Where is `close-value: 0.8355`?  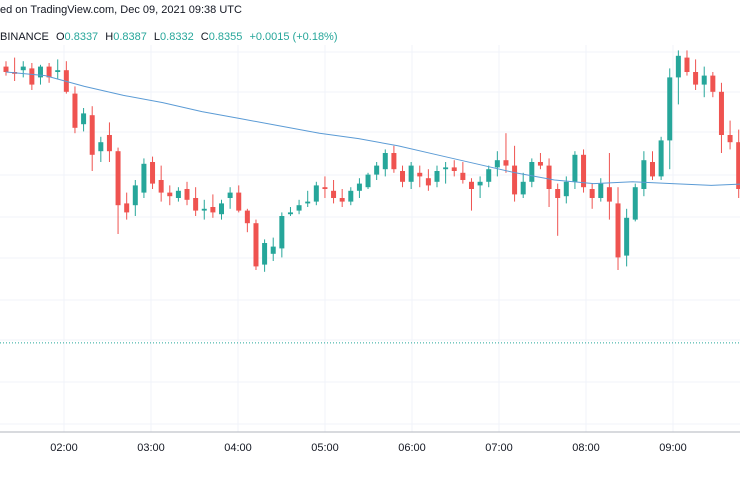
close-value: 0.8355 is located at coordinates (225, 37).